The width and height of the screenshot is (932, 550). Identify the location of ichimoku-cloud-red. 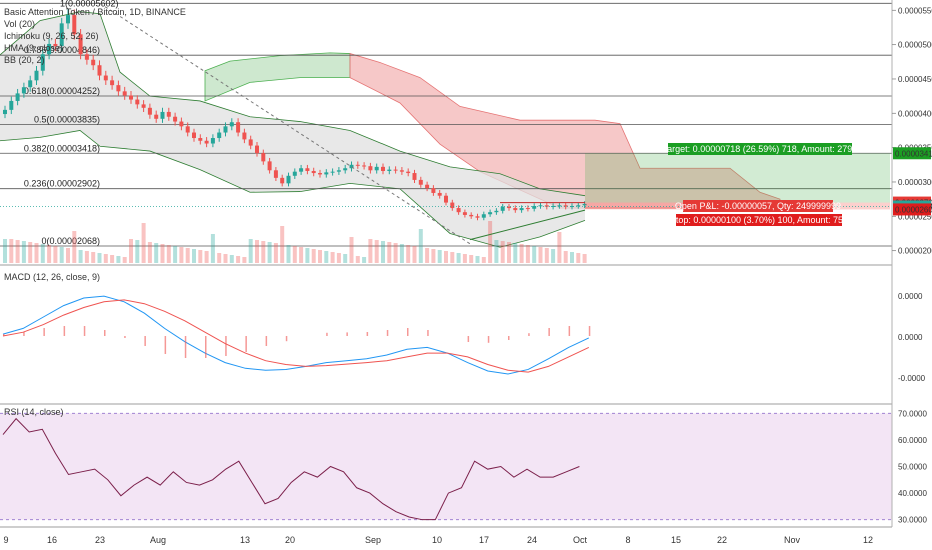
(565, 131).